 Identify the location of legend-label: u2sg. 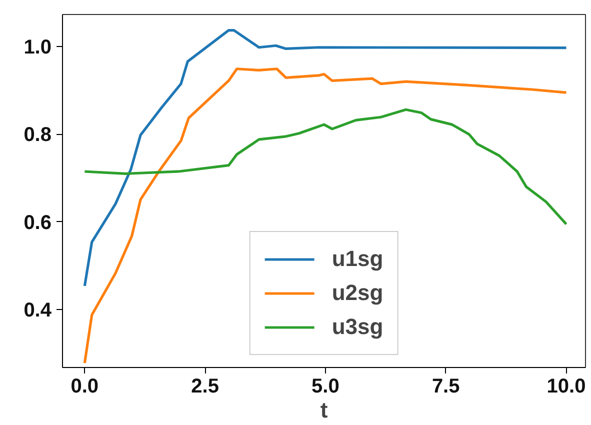
(358, 293).